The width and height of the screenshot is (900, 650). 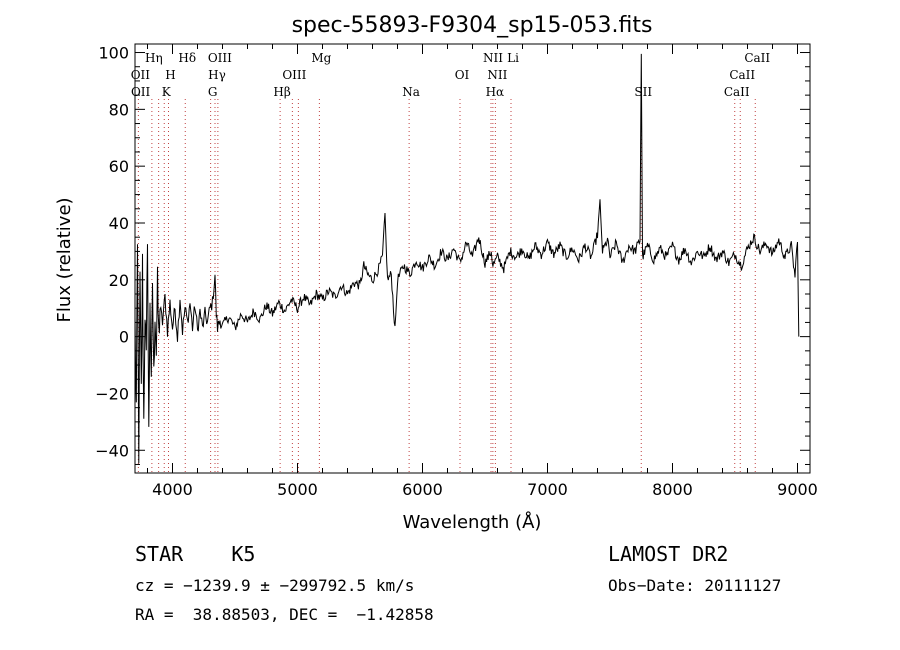 What do you see at coordinates (119, 109) in the screenshot?
I see `y-tick-label: 80` at bounding box center [119, 109].